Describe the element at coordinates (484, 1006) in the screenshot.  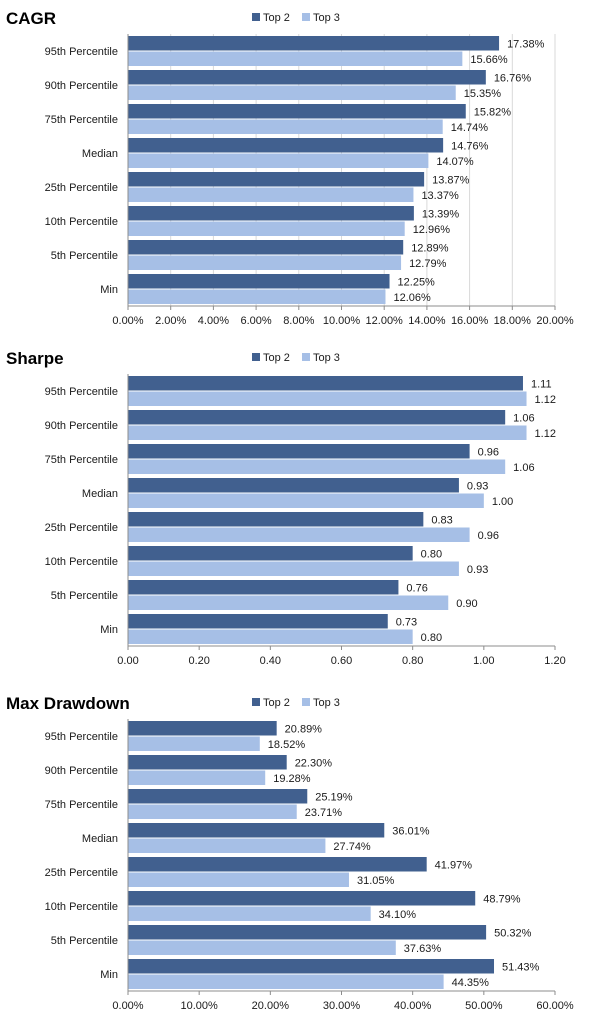
I see `x-tick-label: 50.00%` at that location.